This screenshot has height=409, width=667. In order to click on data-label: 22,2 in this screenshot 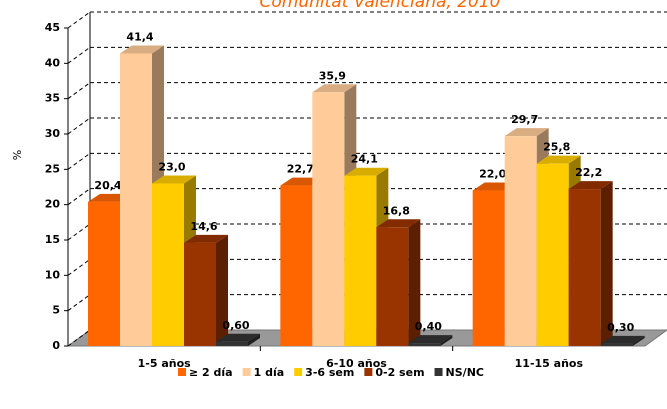, I will do `click(588, 172)`.